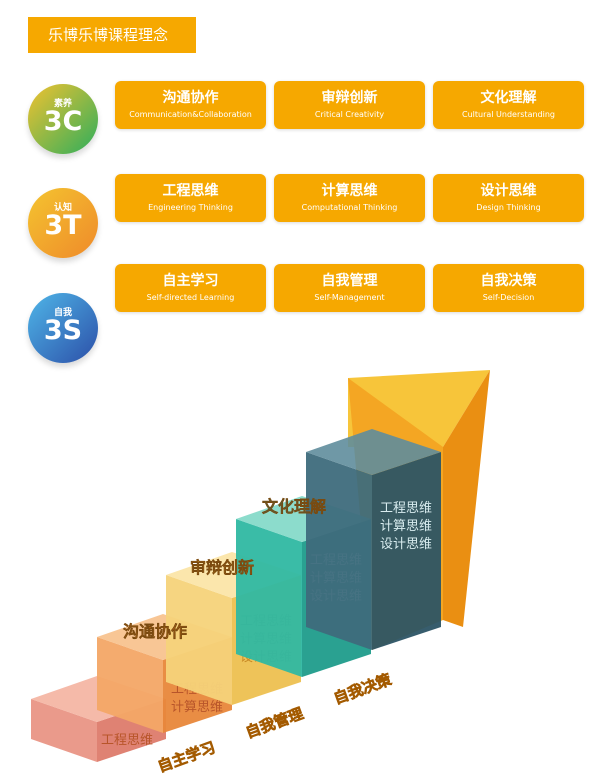 This screenshot has height=783, width=600. What do you see at coordinates (508, 114) in the screenshot?
I see `concept-en: Cultural Understanding` at bounding box center [508, 114].